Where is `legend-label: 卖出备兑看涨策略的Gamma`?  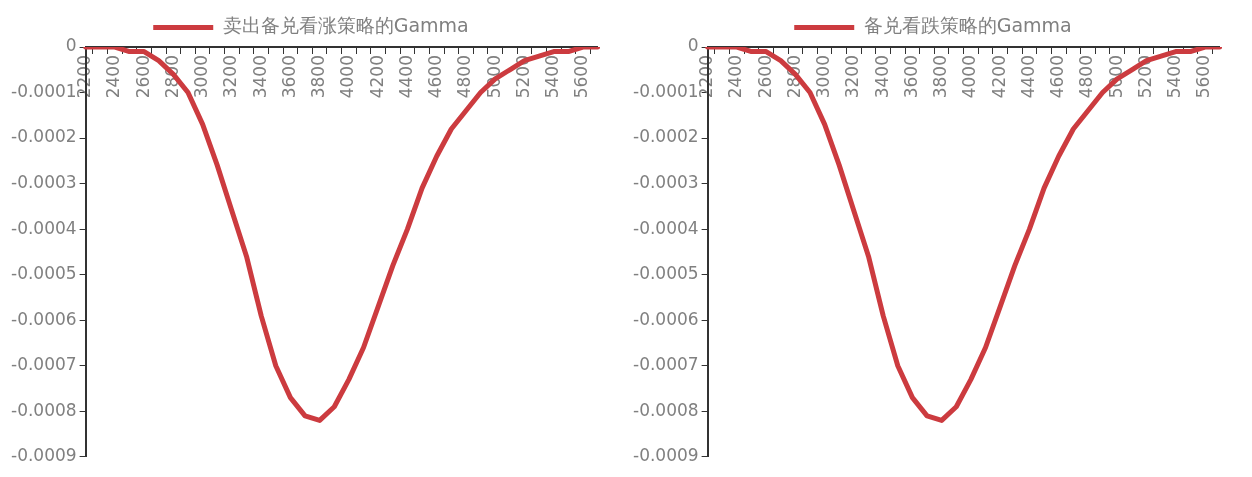
legend-label: 卖出备兑看涨策略的Gamma is located at coordinates (345, 25).